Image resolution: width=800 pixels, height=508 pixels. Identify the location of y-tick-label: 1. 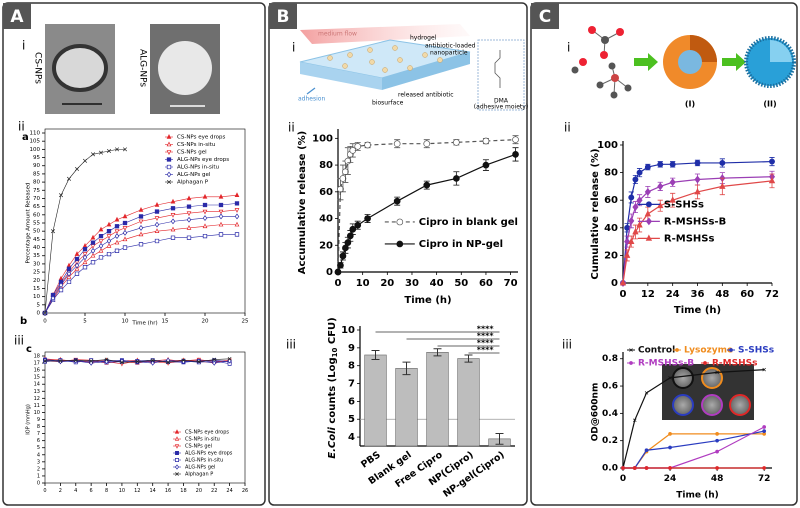
(38, 476).